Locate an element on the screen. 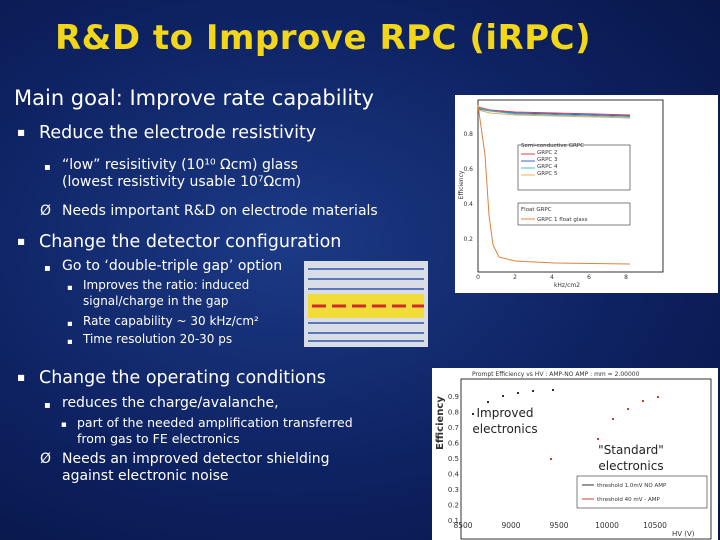 This screenshot has width=720, height=540. legend-entry: GRPC 1 float glass is located at coordinates (562, 220).